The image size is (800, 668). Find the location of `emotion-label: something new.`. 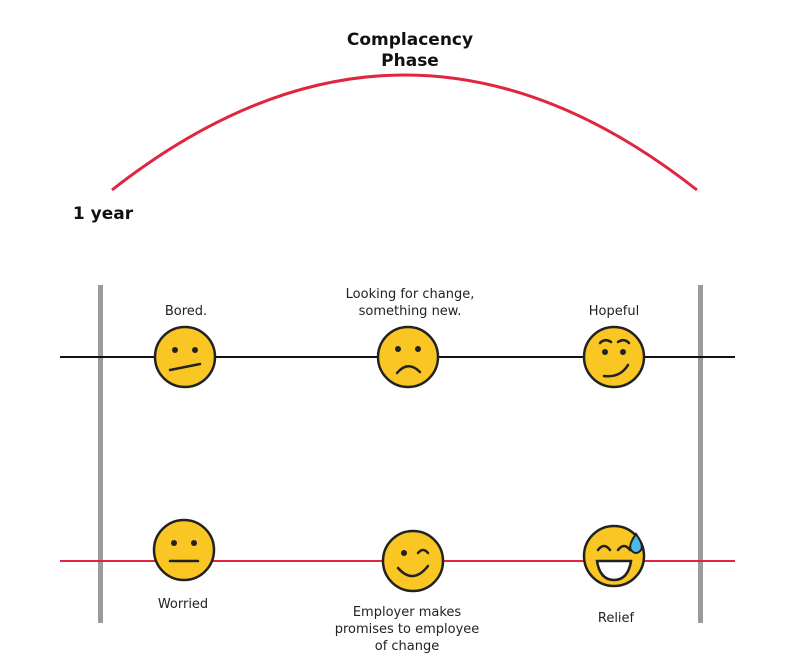

emotion-label: something new. is located at coordinates (410, 311).